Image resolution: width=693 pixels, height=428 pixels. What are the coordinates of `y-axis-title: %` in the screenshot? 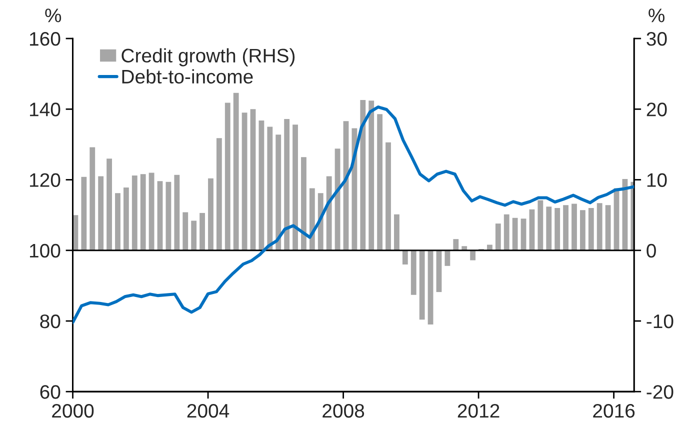 It's located at (53, 15).